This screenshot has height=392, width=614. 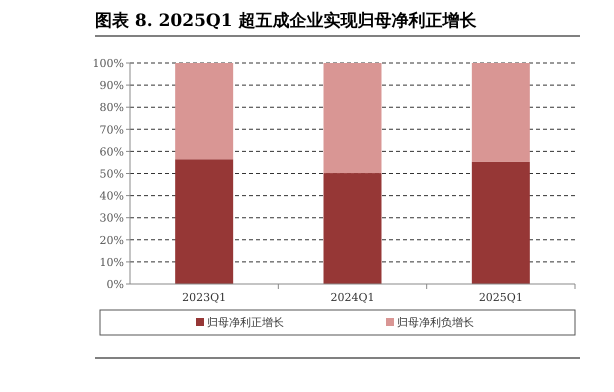 I want to click on y-tick-label: 10%, so click(x=112, y=262).